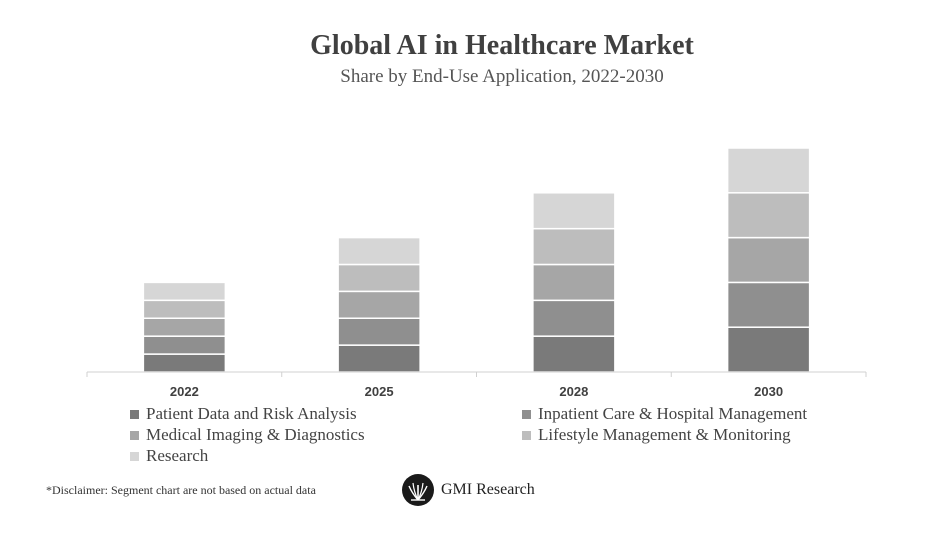 The width and height of the screenshot is (940, 534). I want to click on brand-logo: GMI Research, so click(468, 490).